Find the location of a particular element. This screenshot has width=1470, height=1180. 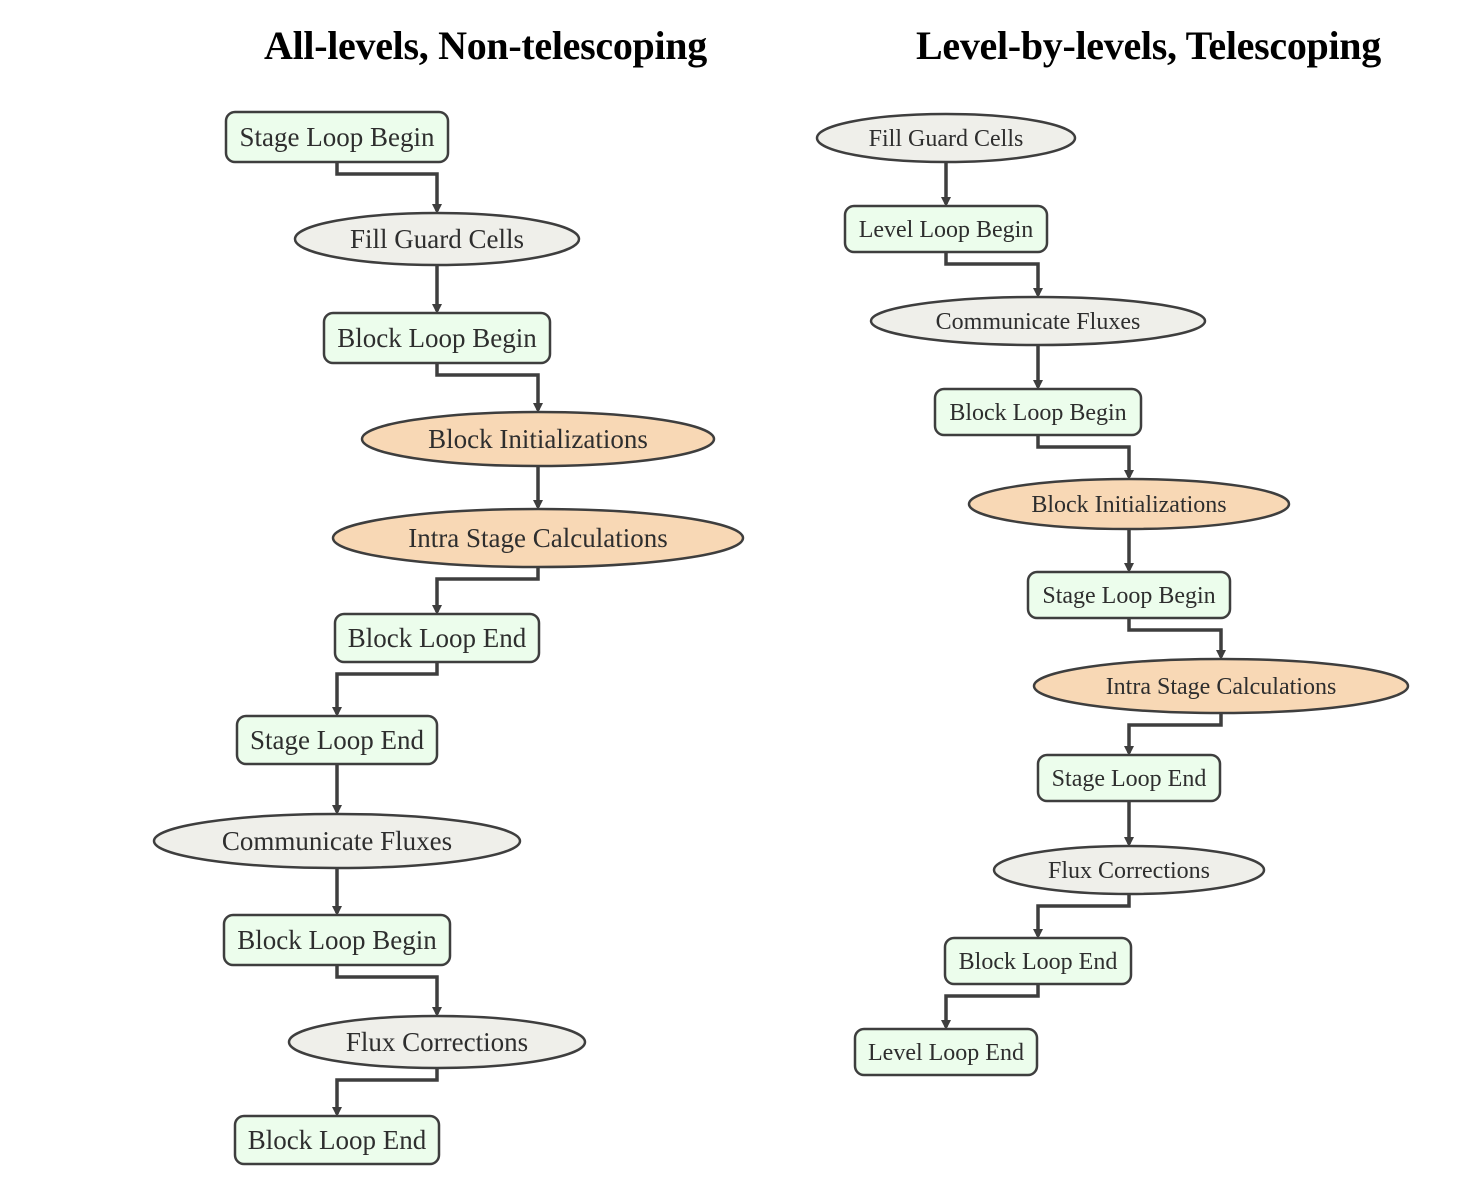

node-label: Level Loop End is located at coordinates (946, 1053).